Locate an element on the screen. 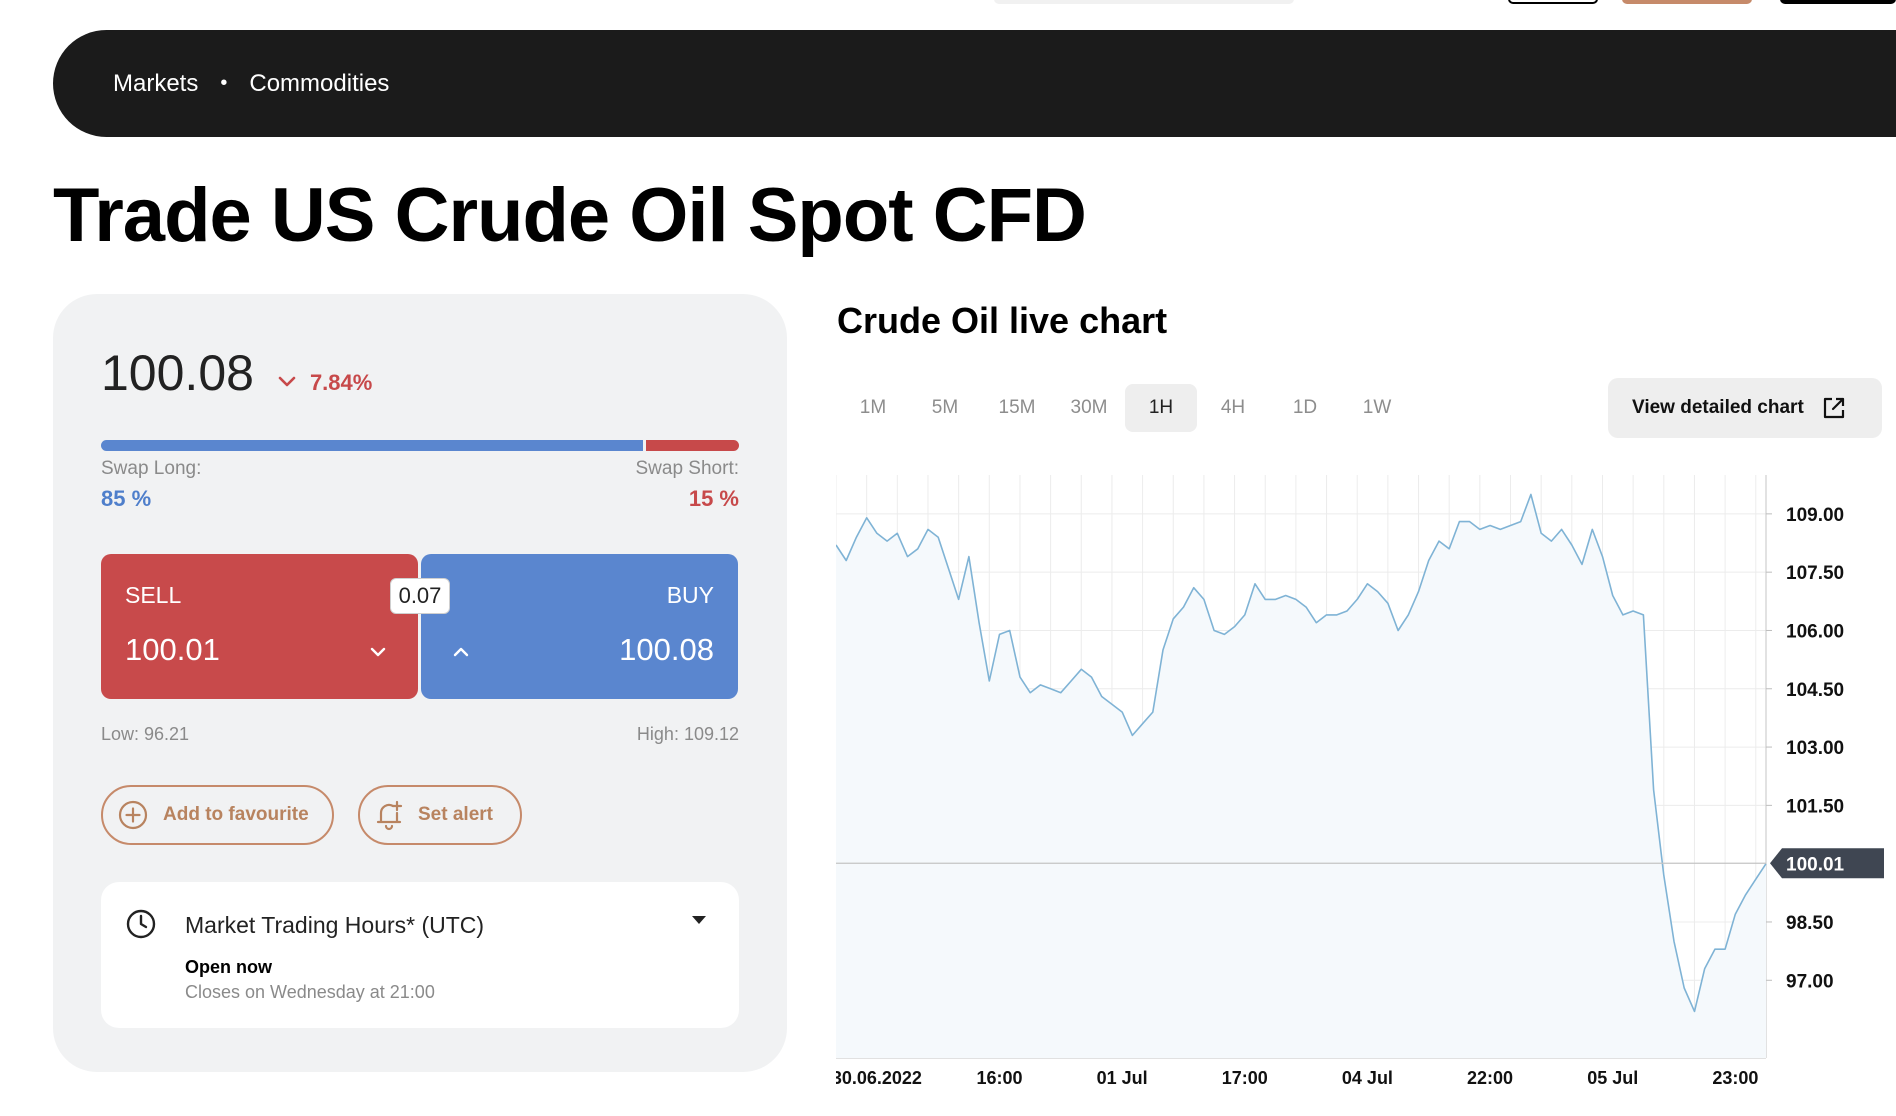 The image size is (1896, 1116). x-tick-label: 04 Jul is located at coordinates (1367, 1078).